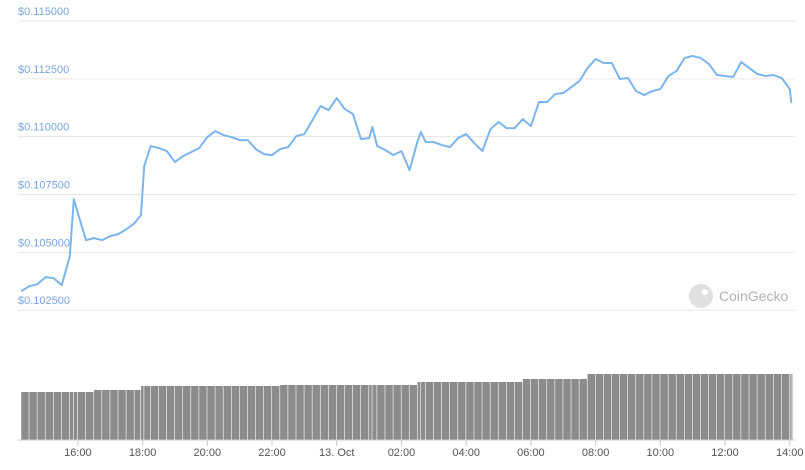 Image resolution: width=805 pixels, height=470 pixels. What do you see at coordinates (725, 453) in the screenshot?
I see `x-tick-label: 12:00` at bounding box center [725, 453].